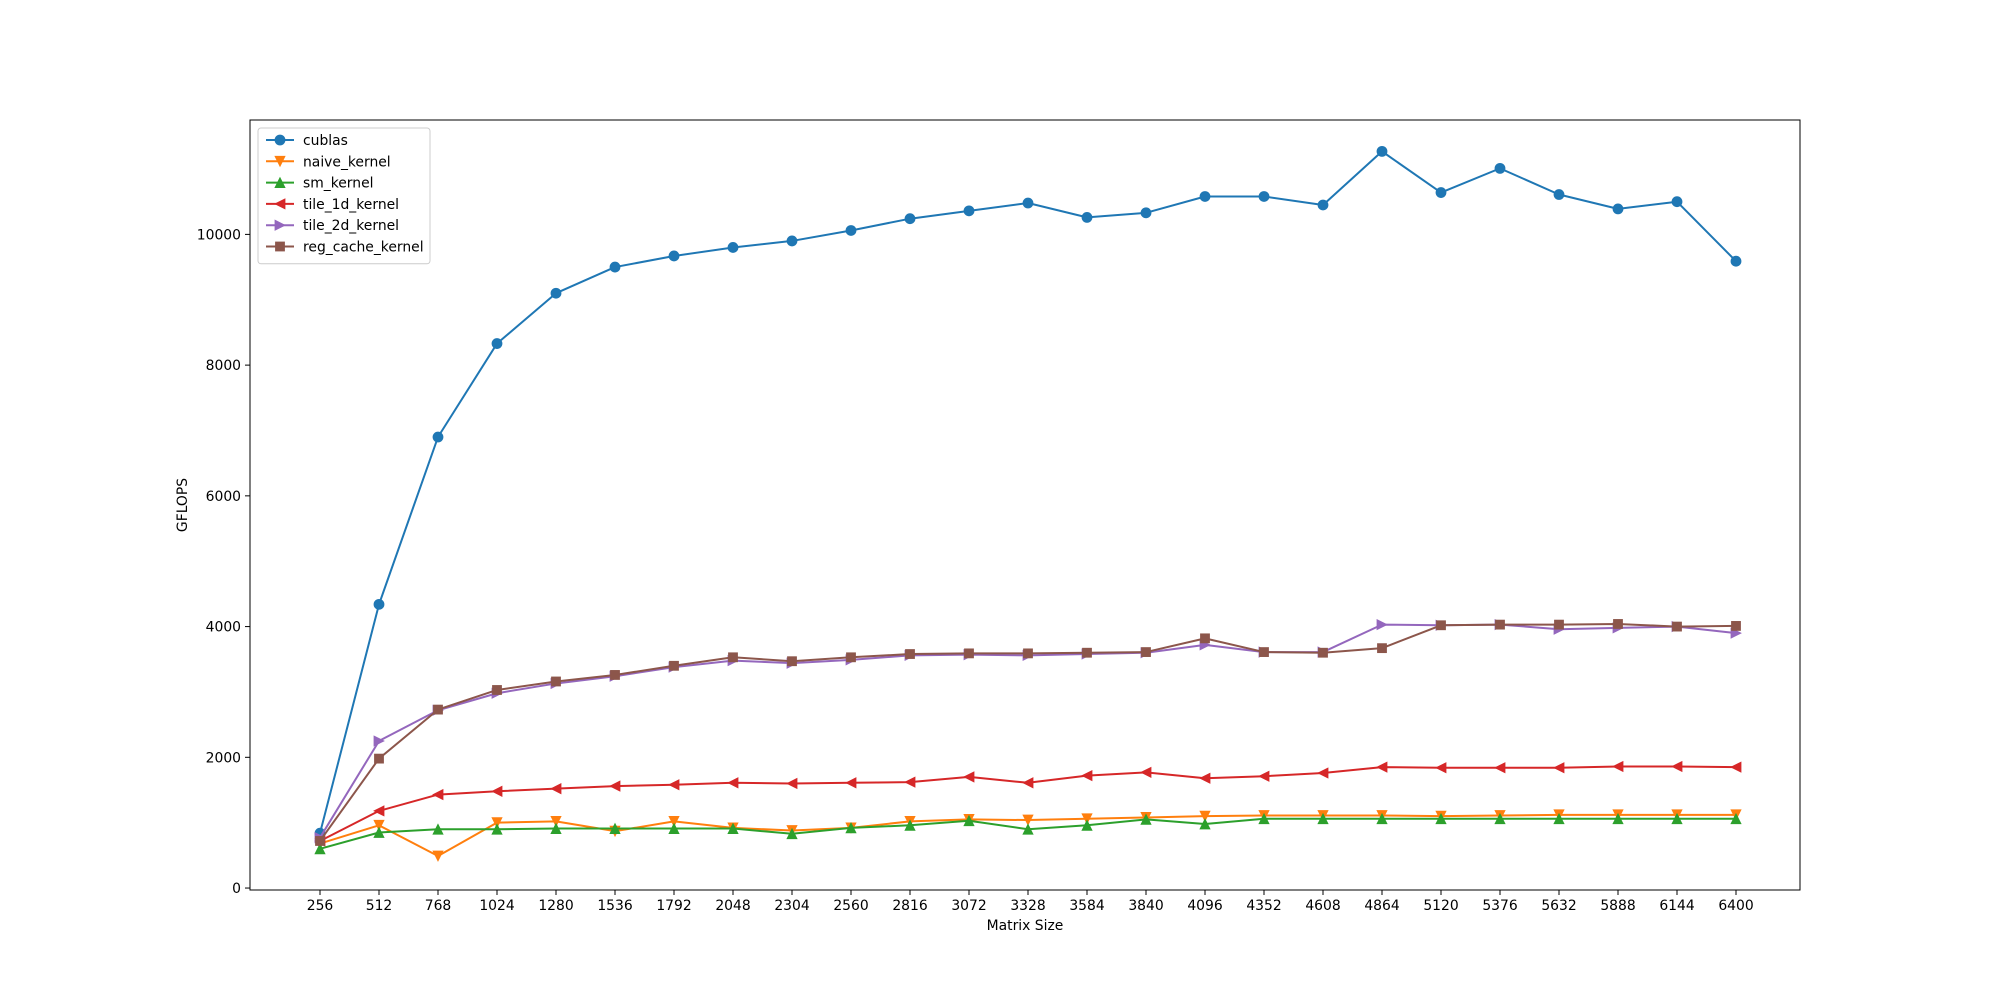 The width and height of the screenshot is (2000, 1000). Describe the element at coordinates (223, 562) in the screenshot. I see `y-axis: 0 2000 4000 6000 8000 10000` at that location.